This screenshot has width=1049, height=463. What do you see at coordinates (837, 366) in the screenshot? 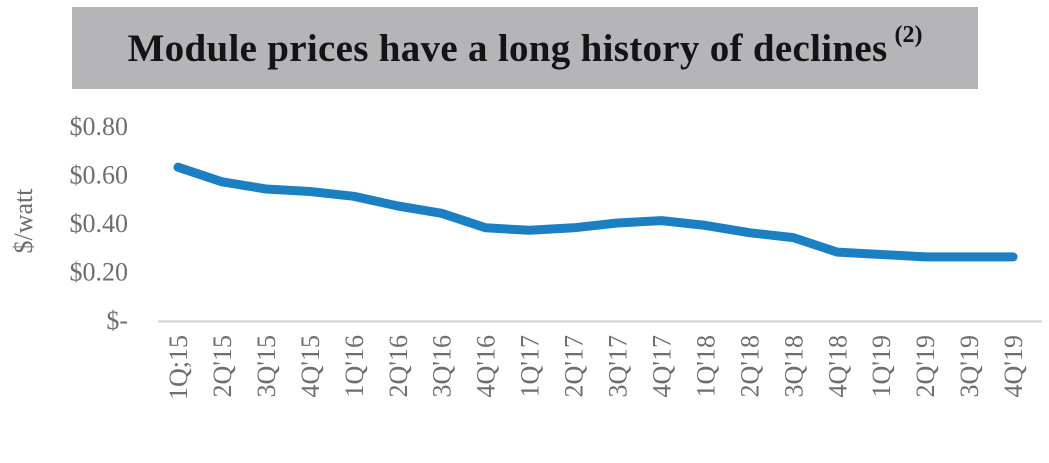
I see `x-axis-tick-label: 4Q'18` at bounding box center [837, 366].